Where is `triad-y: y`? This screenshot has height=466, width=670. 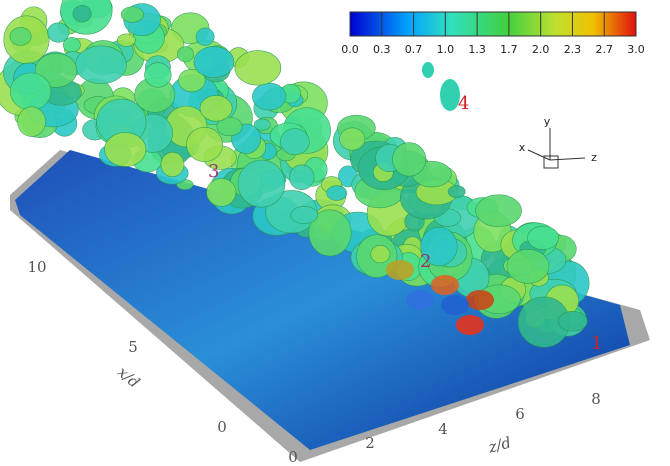
triad-y: y is located at coordinates (547, 121).